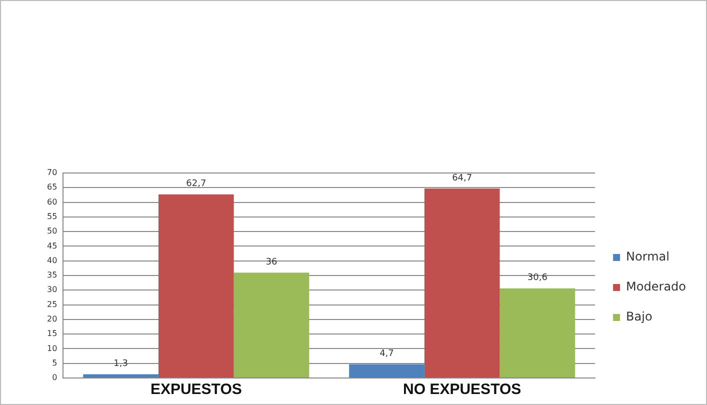 This screenshot has width=707, height=405. I want to click on data-label: 62,7, so click(196, 184).